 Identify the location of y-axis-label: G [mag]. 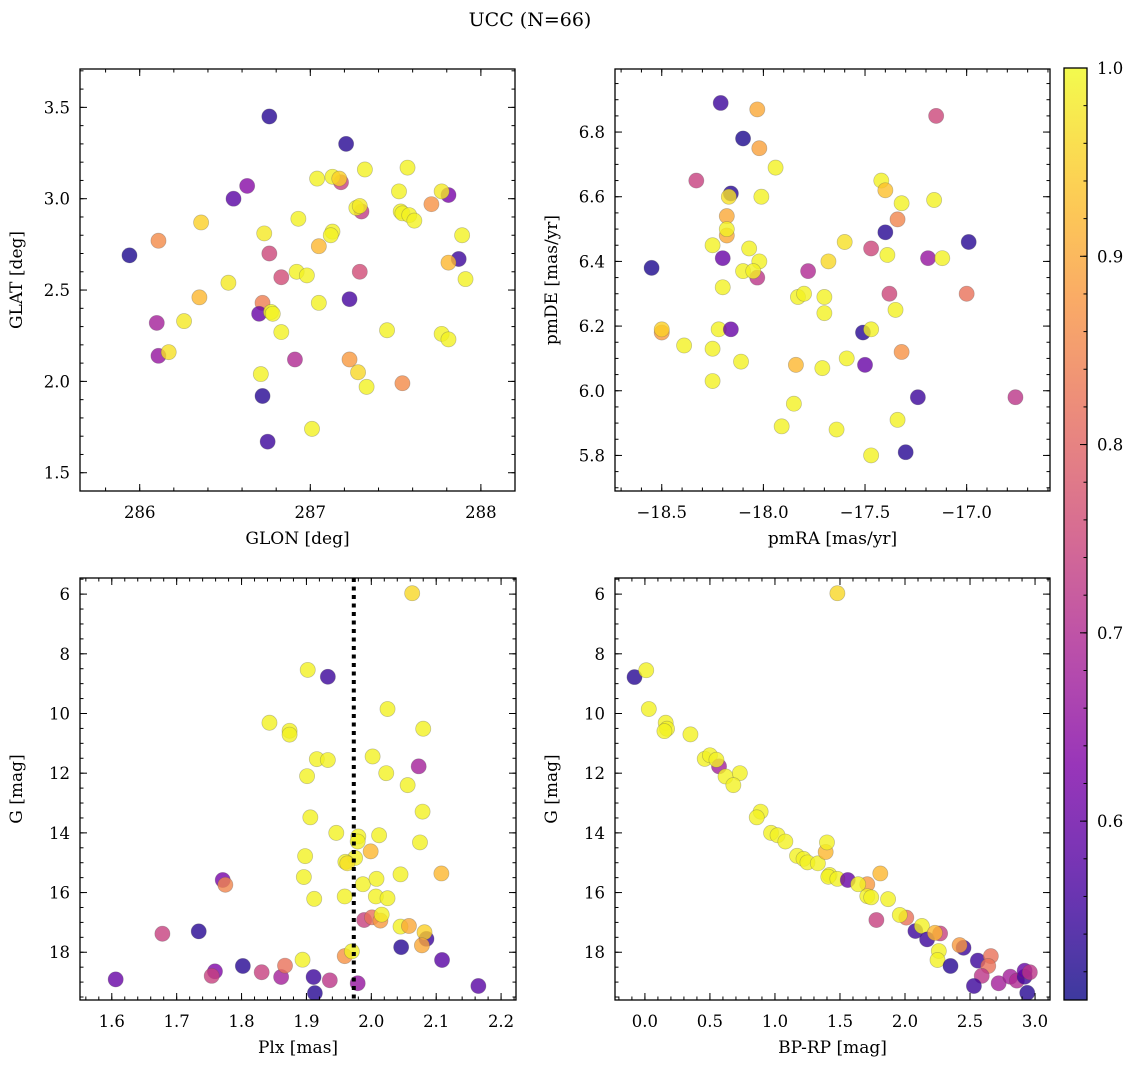
(17, 788).